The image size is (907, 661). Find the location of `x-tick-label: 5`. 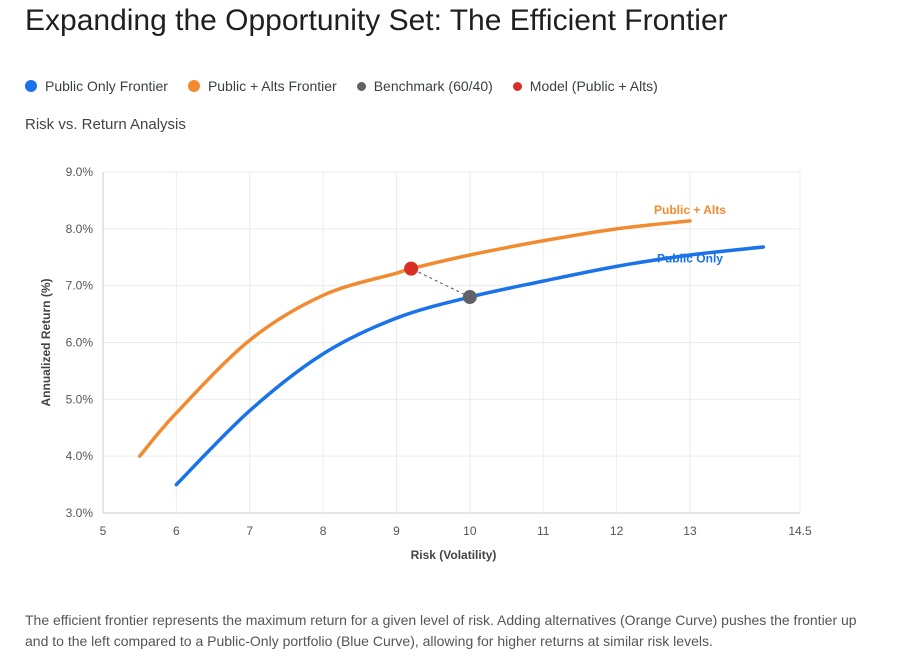

x-tick-label: 5 is located at coordinates (103, 531).